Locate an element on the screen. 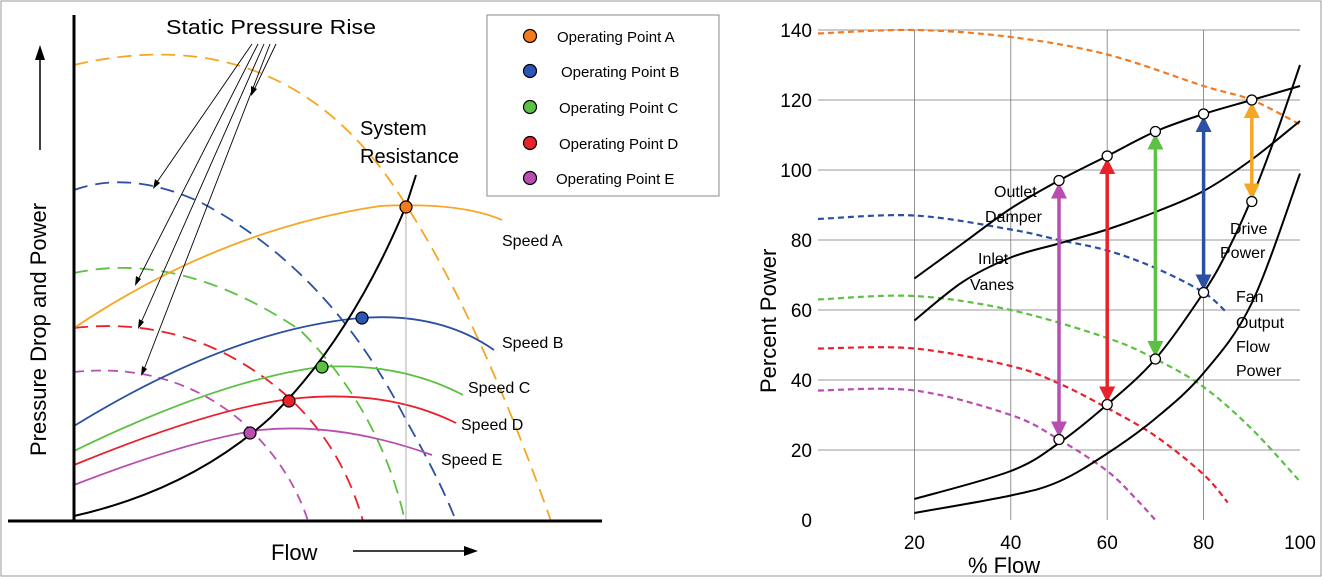 This screenshot has height=577, width=1322. y-tick-label: 140 is located at coordinates (796, 31).